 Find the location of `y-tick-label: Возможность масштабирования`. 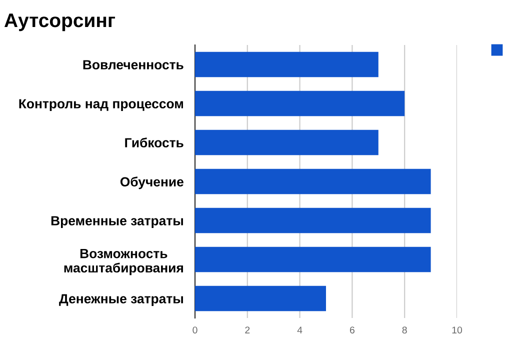

y-tick-label: Возможность масштабирования is located at coordinates (123, 262).